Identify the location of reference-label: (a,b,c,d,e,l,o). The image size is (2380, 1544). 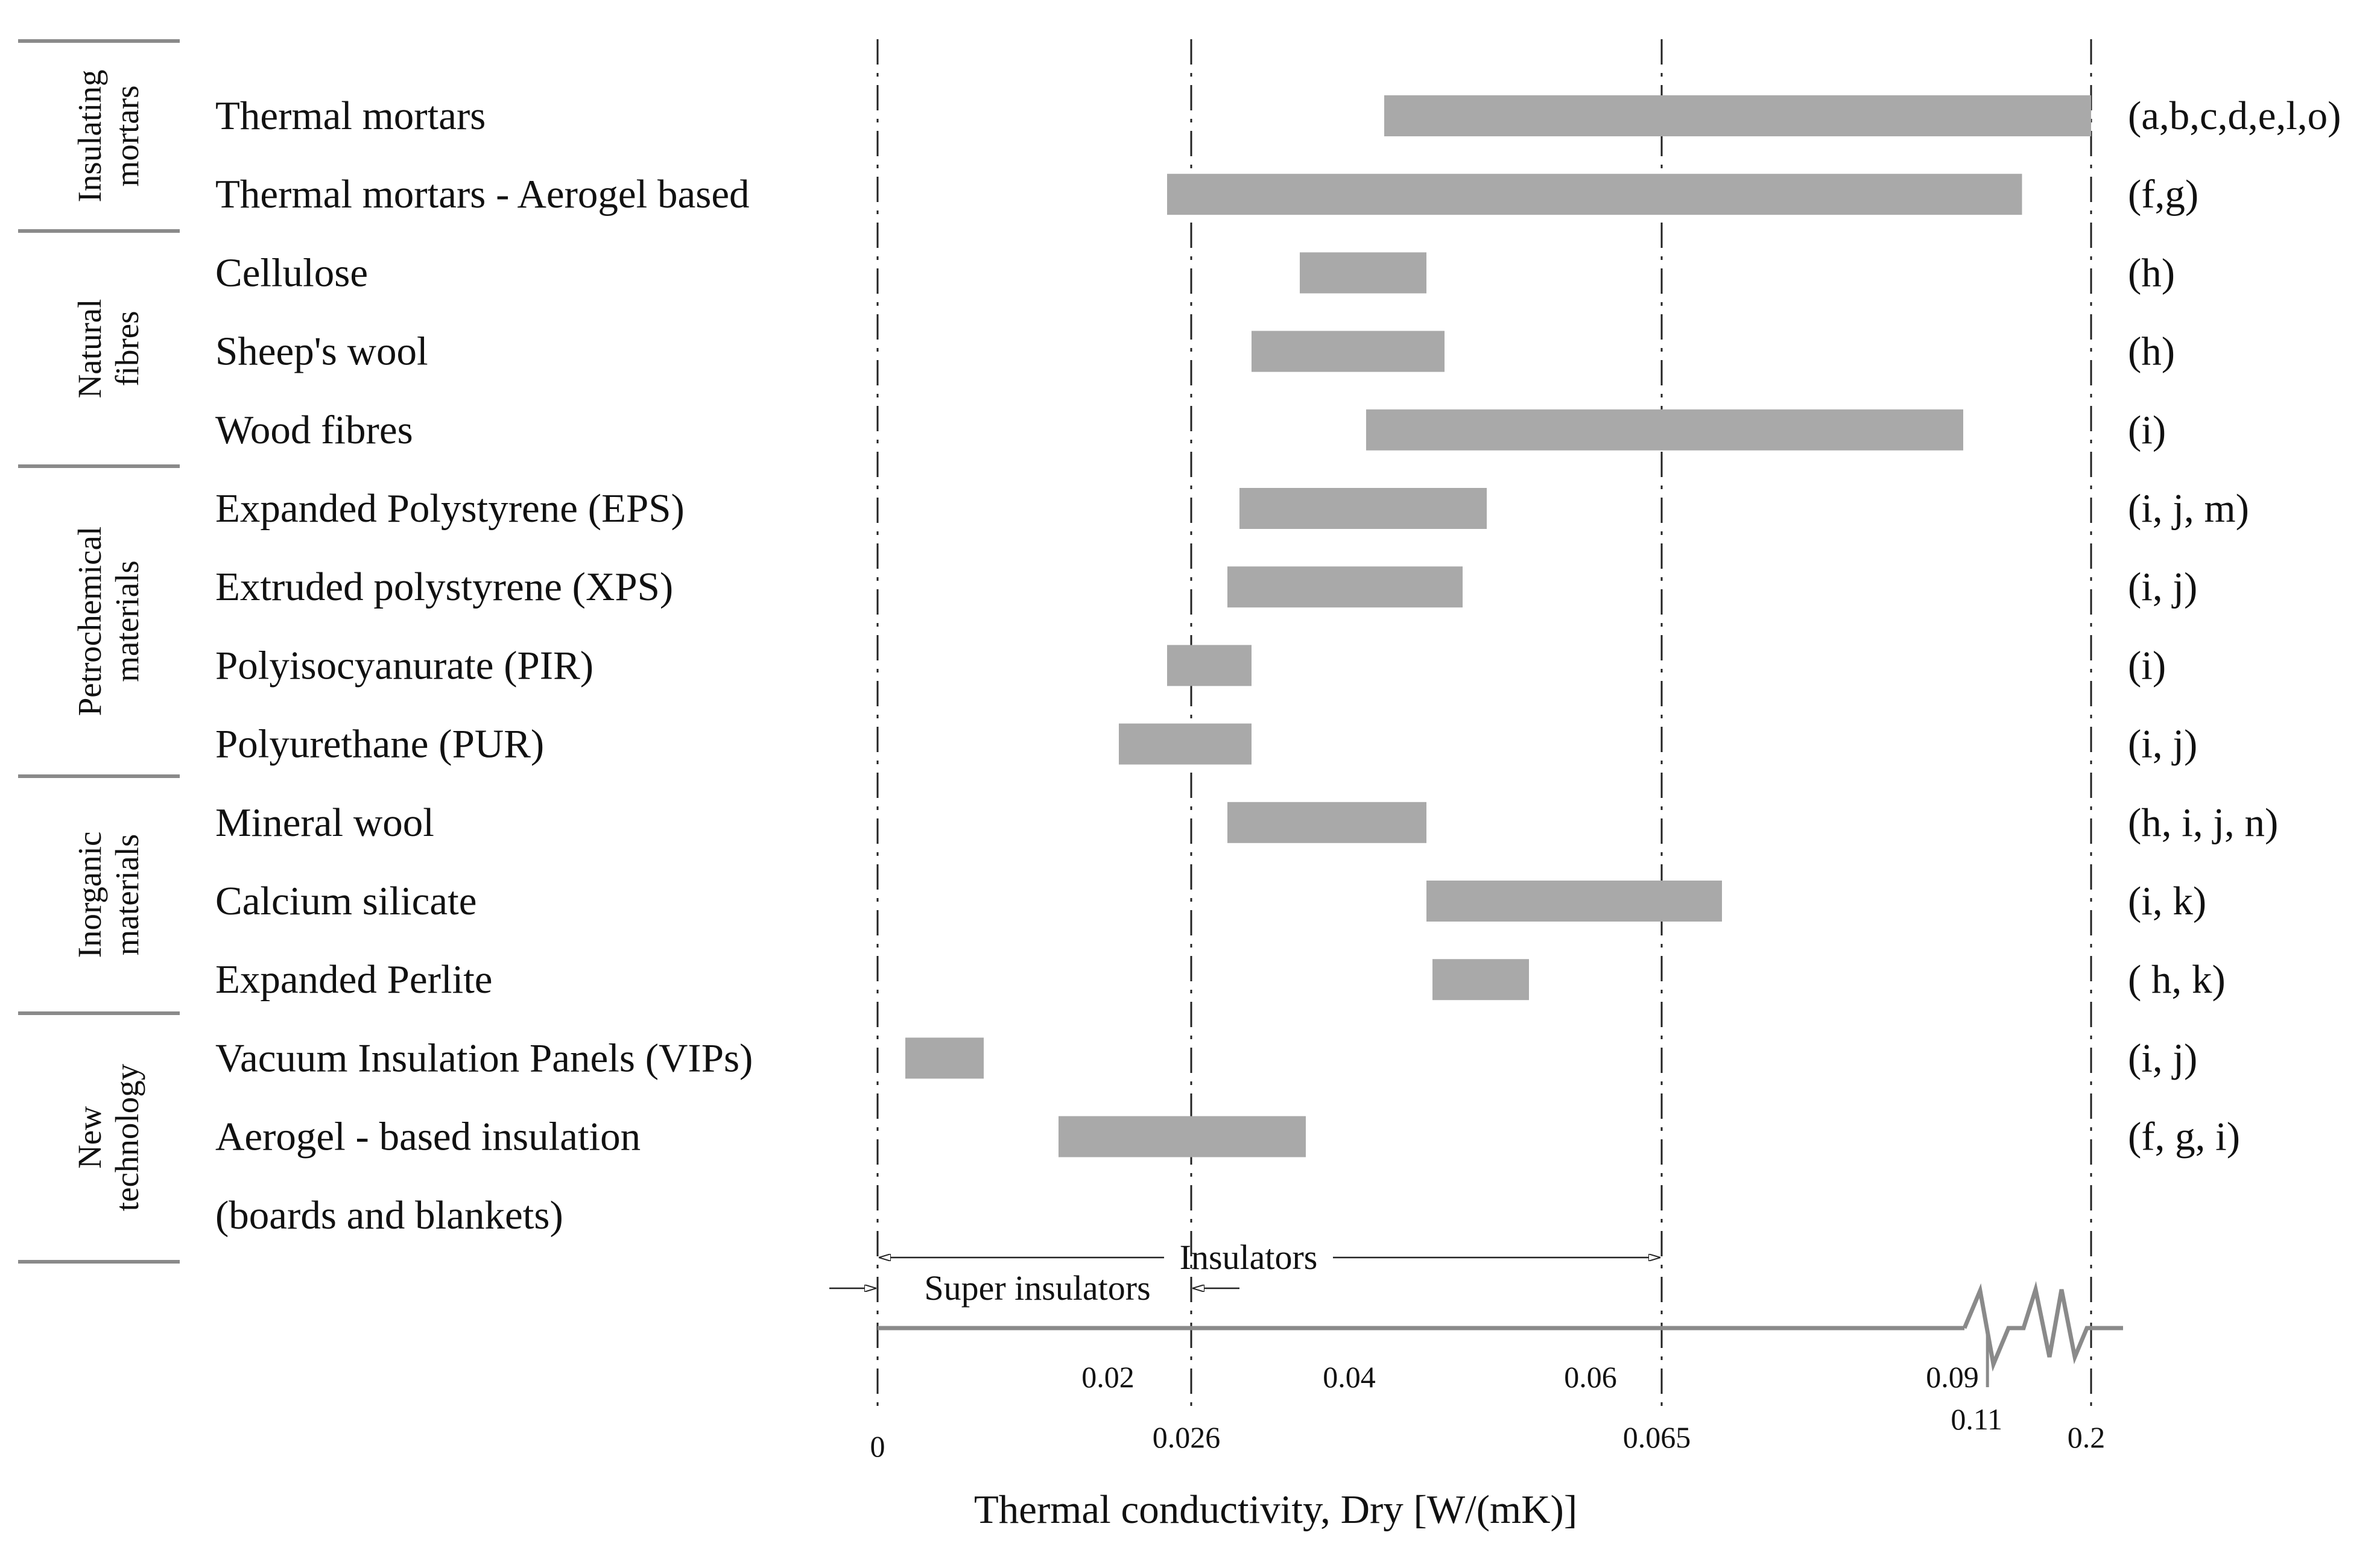
(2235, 115).